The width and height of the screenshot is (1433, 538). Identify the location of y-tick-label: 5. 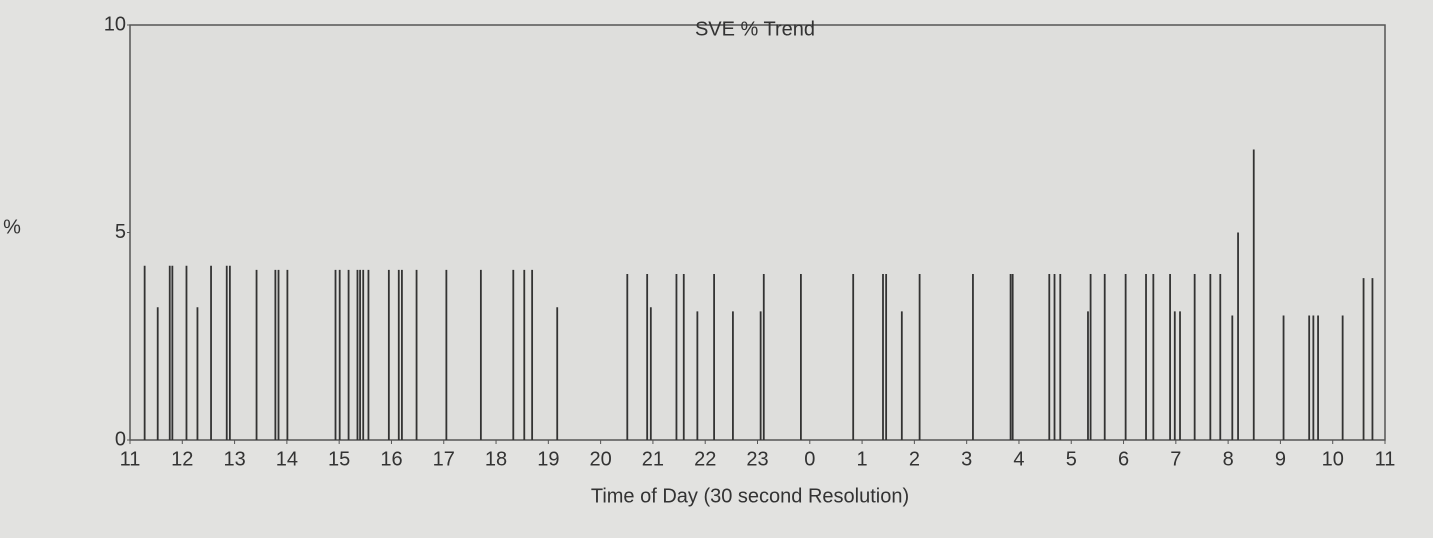
(120, 232).